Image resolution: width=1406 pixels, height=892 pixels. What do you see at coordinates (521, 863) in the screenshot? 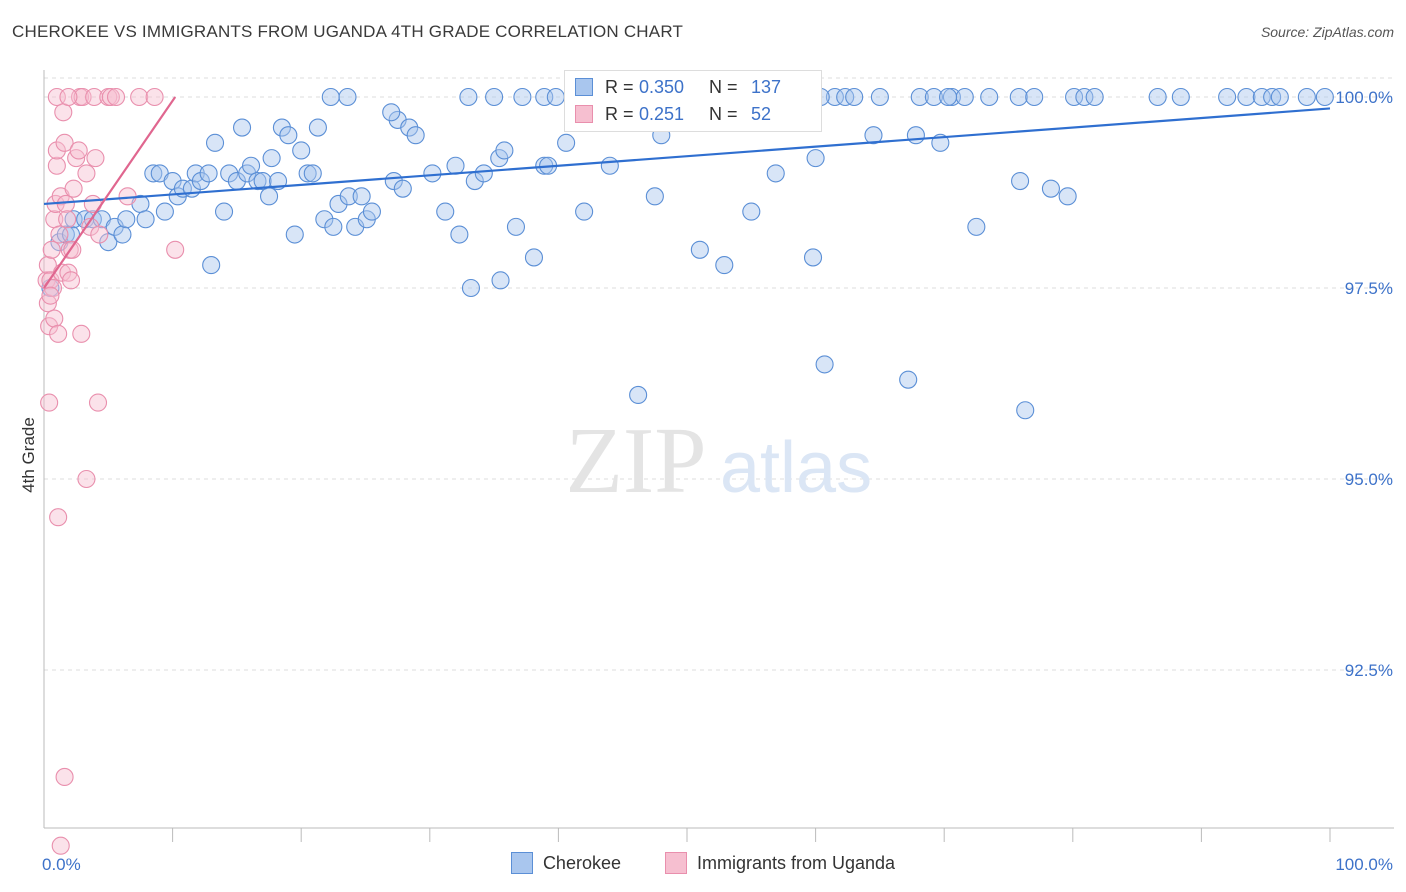
I see `cherokee-legend-swatch` at bounding box center [521, 863].